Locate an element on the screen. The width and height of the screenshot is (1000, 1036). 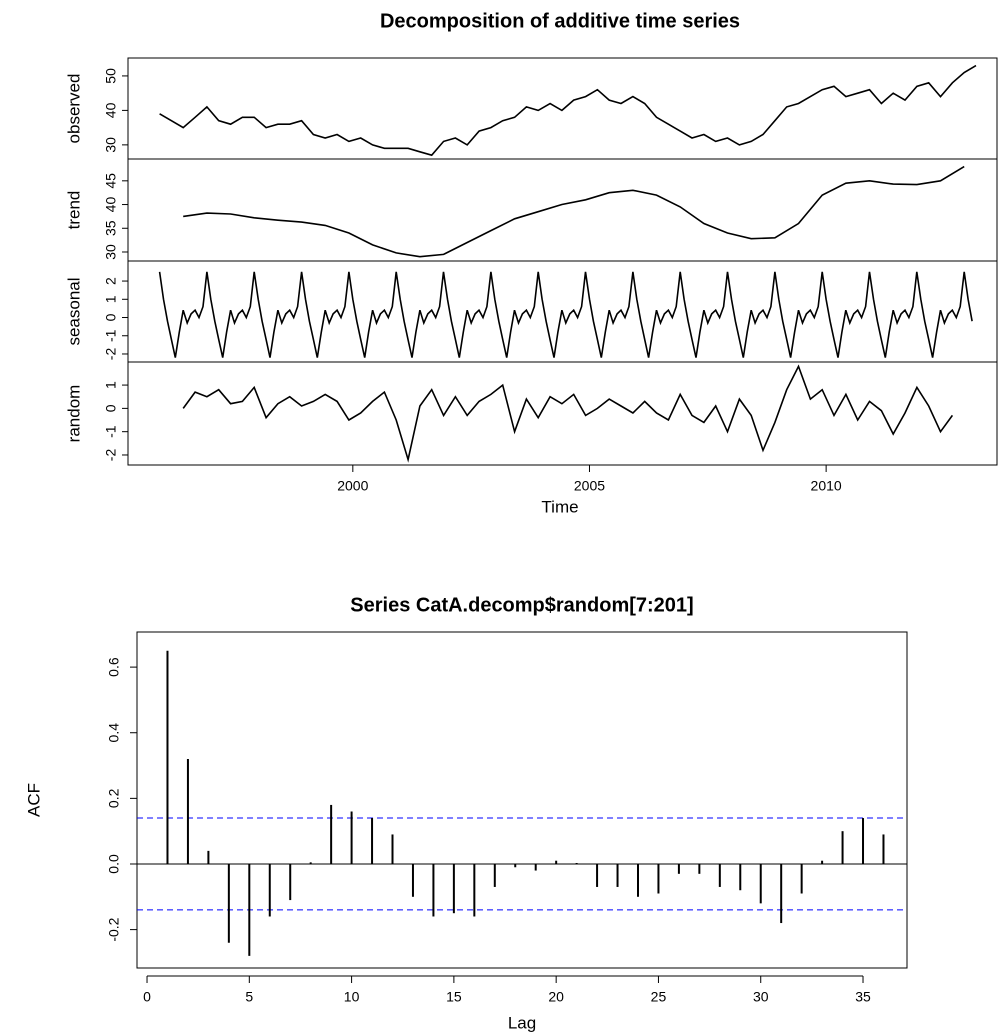
y-axis-label: observed is located at coordinates (73, 109).